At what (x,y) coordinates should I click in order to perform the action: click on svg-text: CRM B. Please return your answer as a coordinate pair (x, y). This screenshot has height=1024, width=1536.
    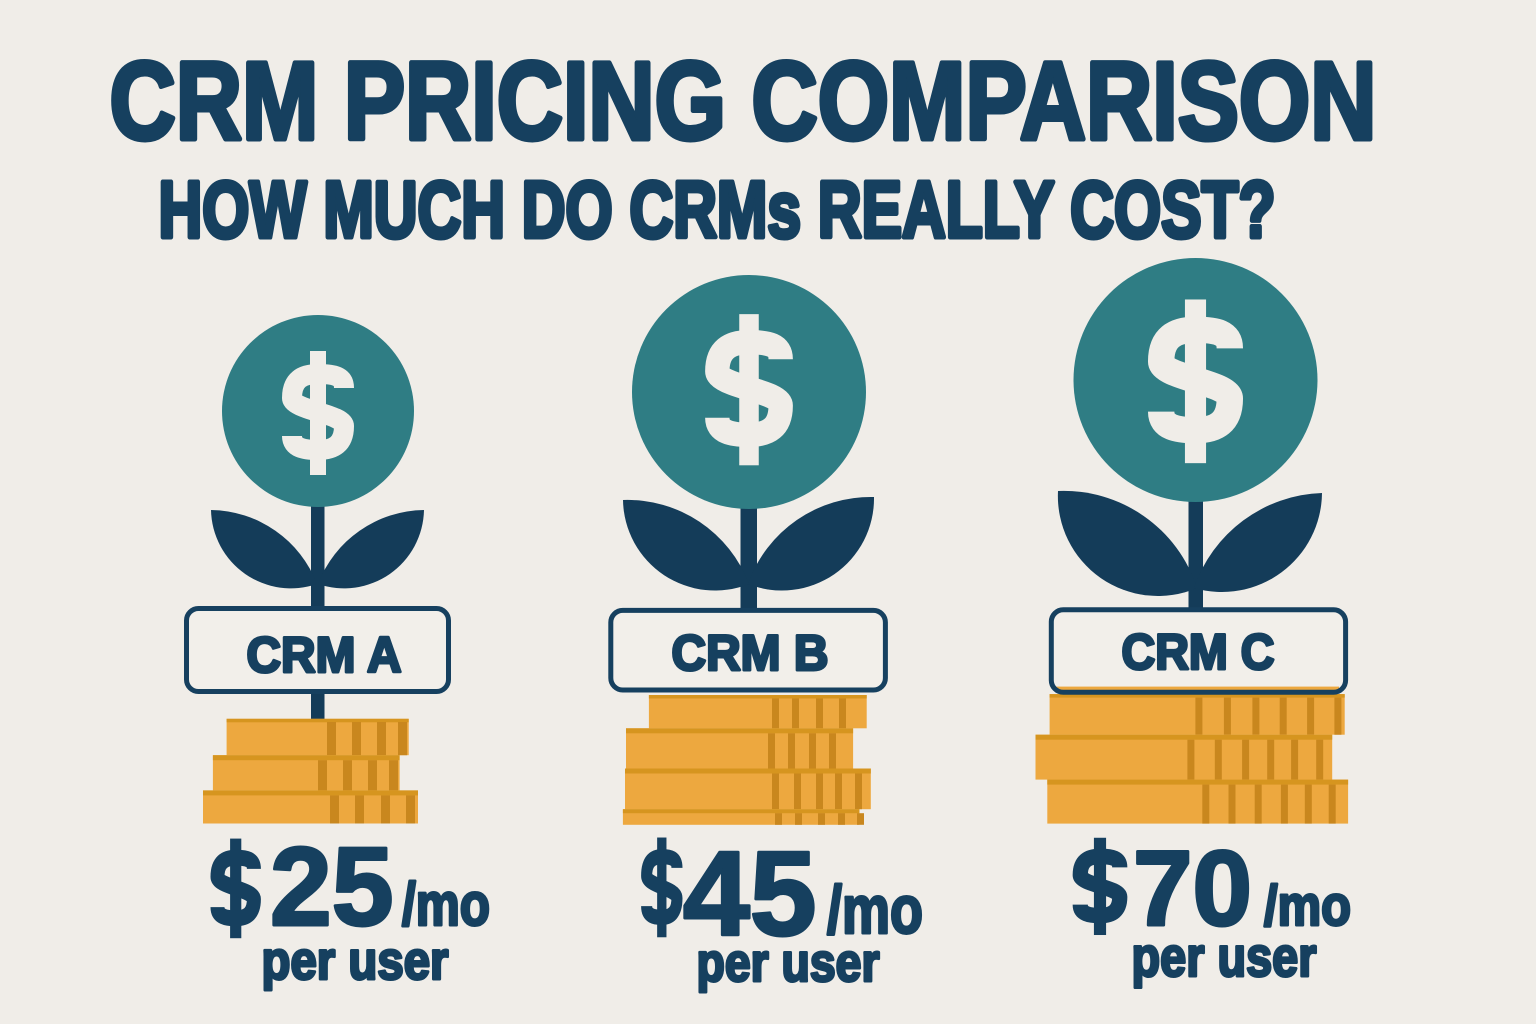
    Looking at the image, I should click on (750, 653).